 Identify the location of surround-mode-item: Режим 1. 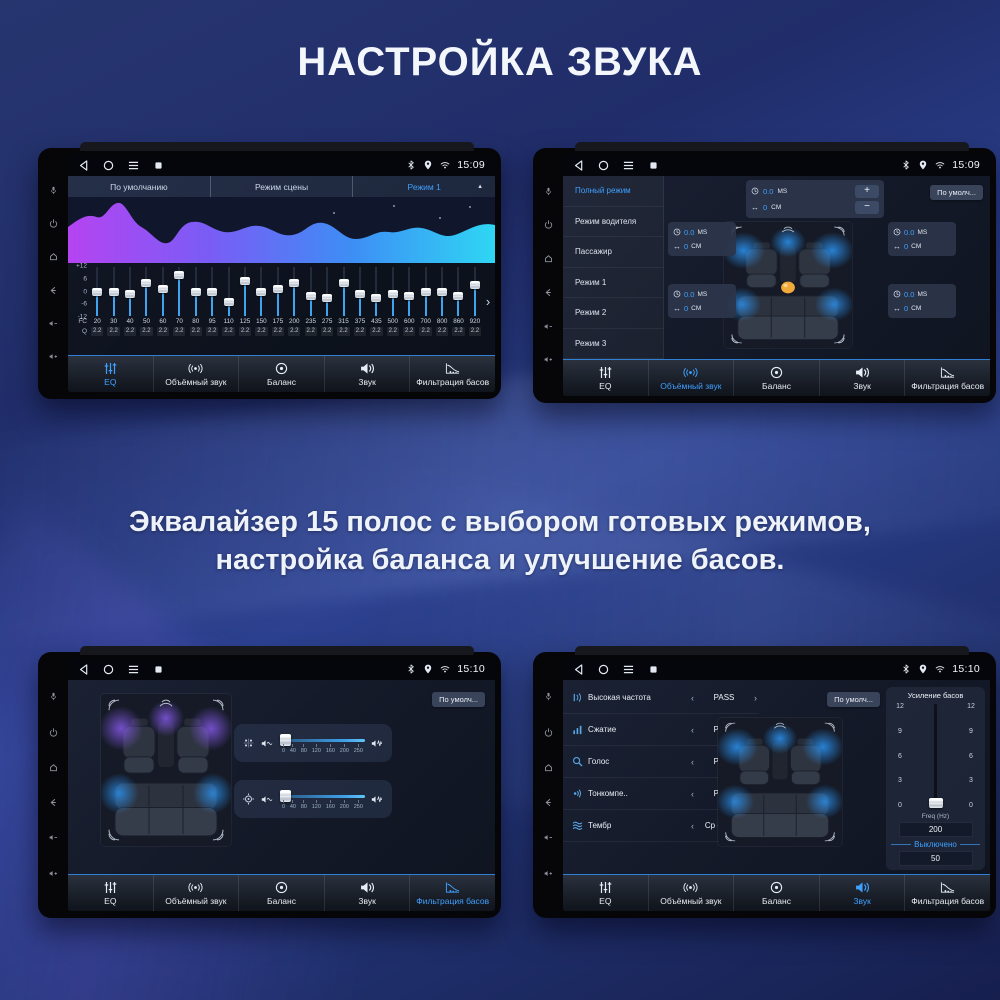
(613, 283).